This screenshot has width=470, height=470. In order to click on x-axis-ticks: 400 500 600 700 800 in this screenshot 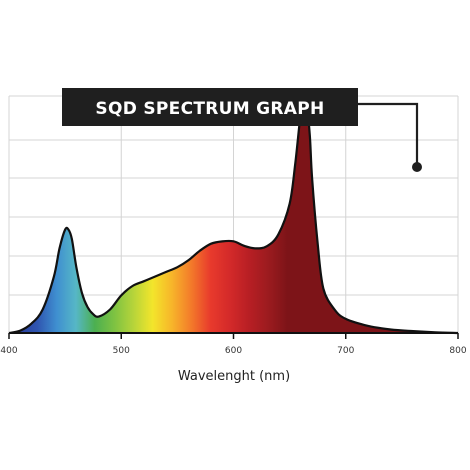, I will do `click(233, 344)`.